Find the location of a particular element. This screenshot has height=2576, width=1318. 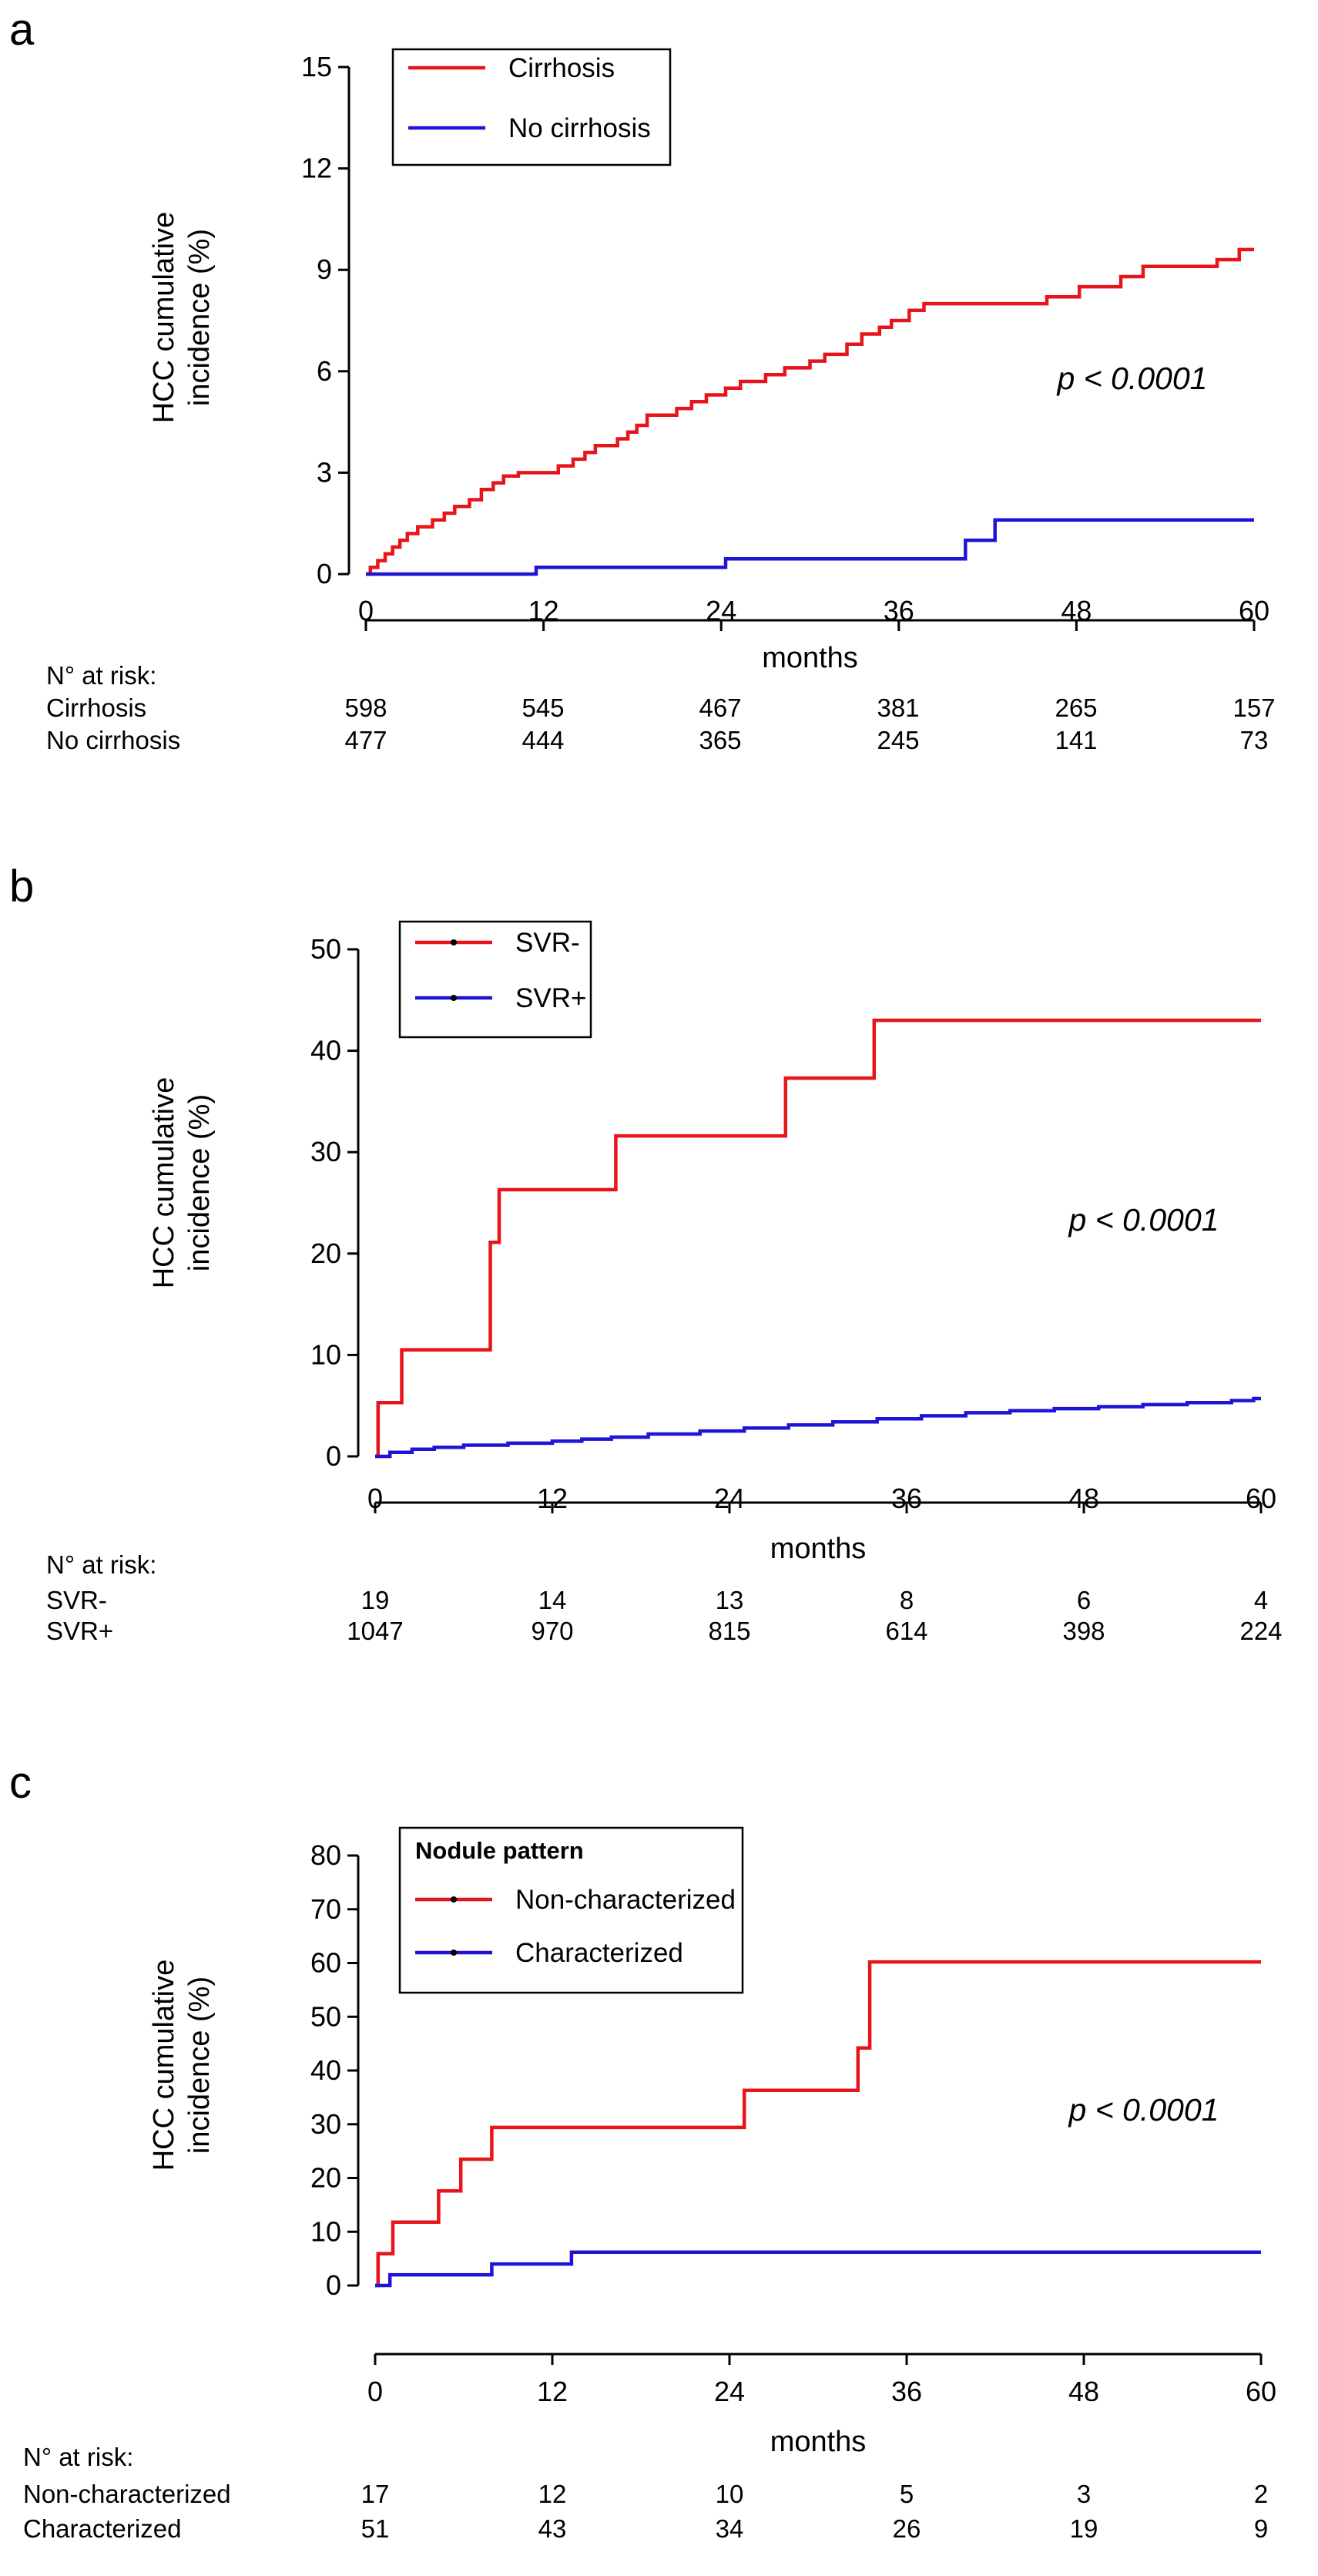

at-risk-count: 245 is located at coordinates (898, 740).